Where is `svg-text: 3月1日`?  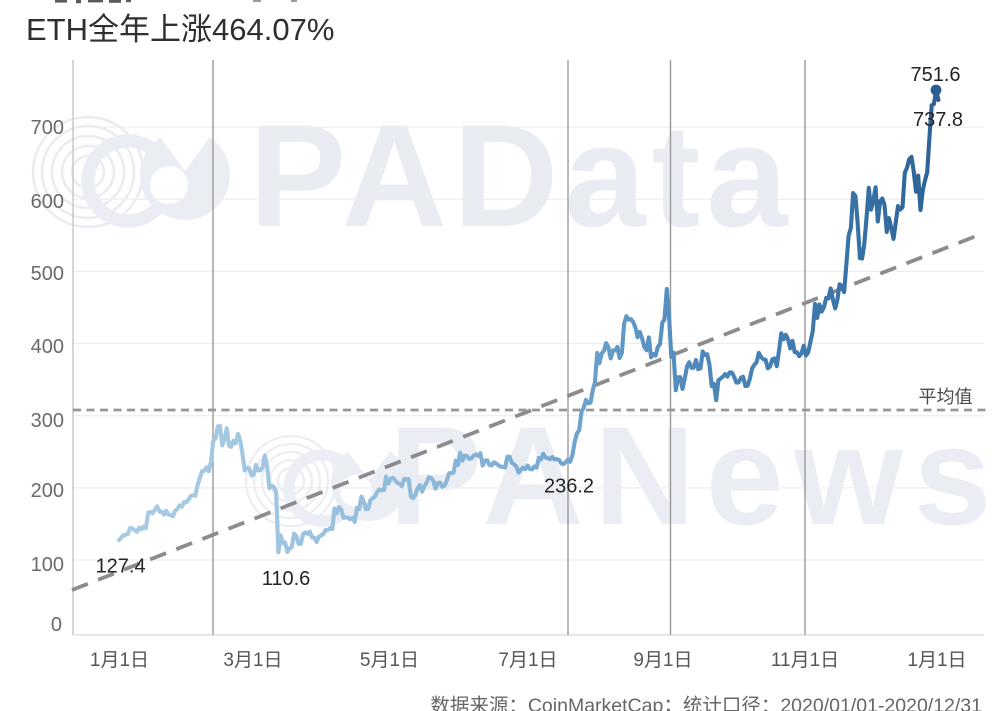
svg-text: 3月1日 is located at coordinates (252, 660).